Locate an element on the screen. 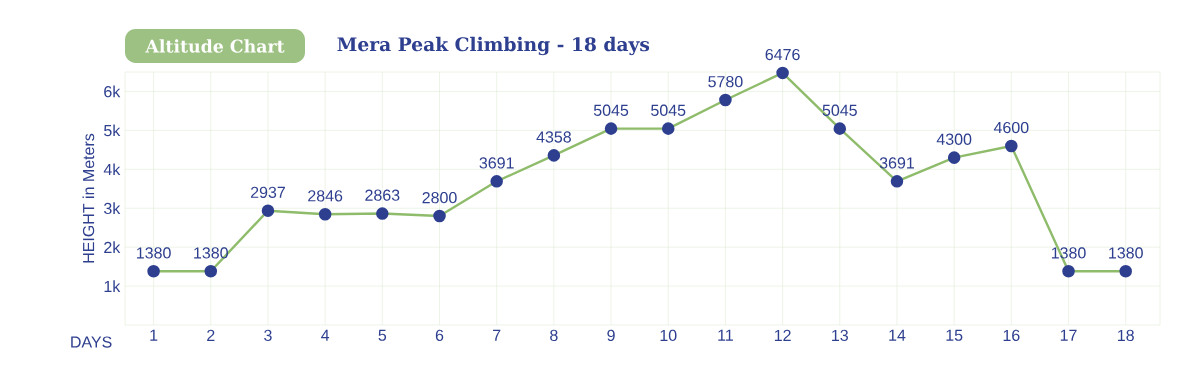 This screenshot has height=375, width=1201. x-tick-label: 2 is located at coordinates (211, 335).